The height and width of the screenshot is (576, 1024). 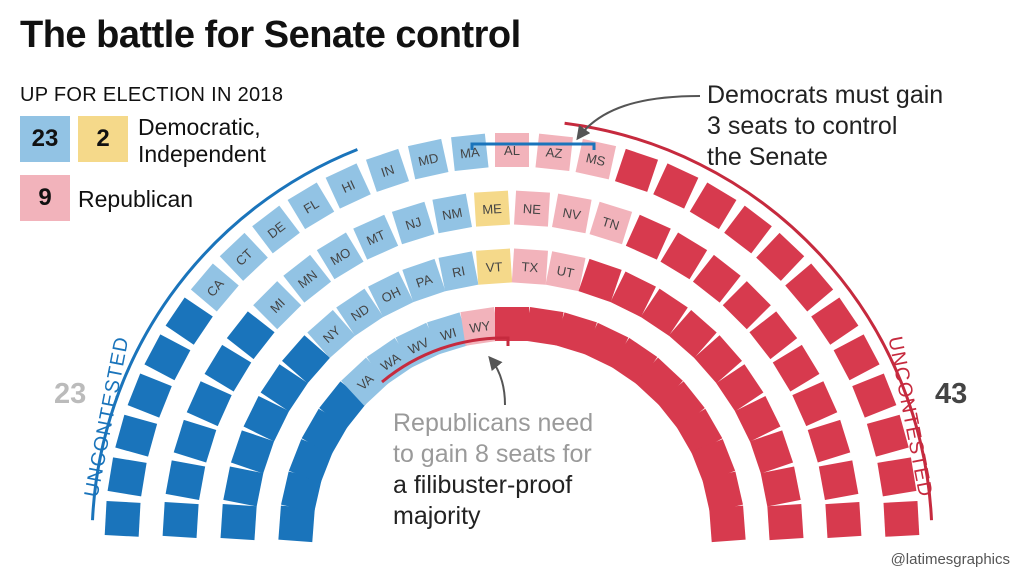 What do you see at coordinates (307, 278) in the screenshot?
I see `seat-mn: MN` at bounding box center [307, 278].